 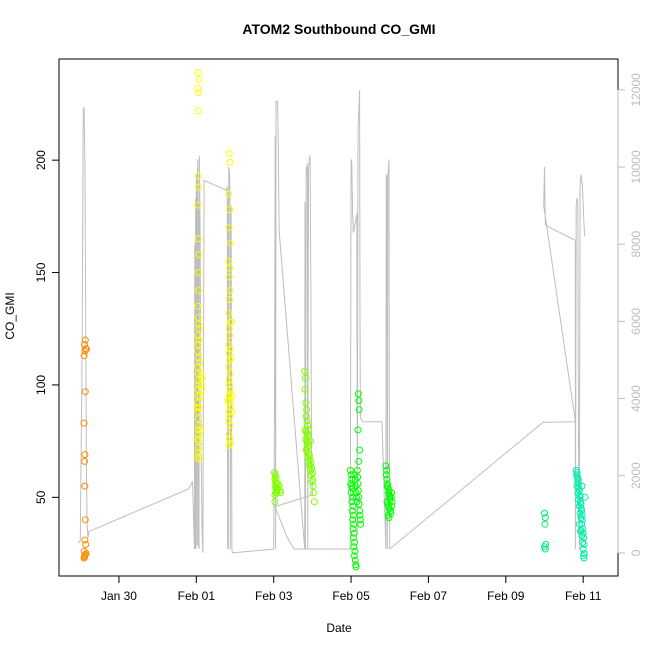 I want to click on y-axis-label: CO_GMI, so click(x=10, y=315).